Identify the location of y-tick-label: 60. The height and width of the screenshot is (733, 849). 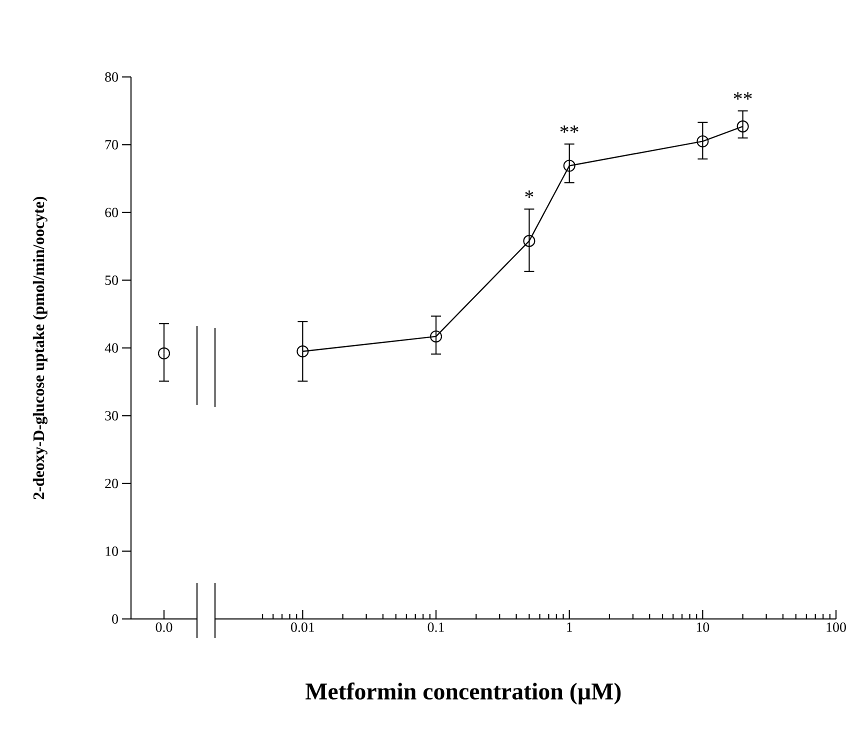
(111, 213).